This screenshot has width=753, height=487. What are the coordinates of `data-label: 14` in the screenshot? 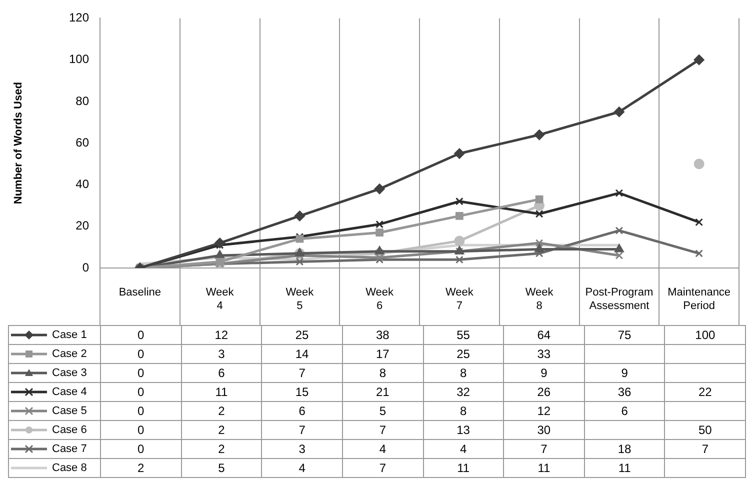 It's located at (302, 354).